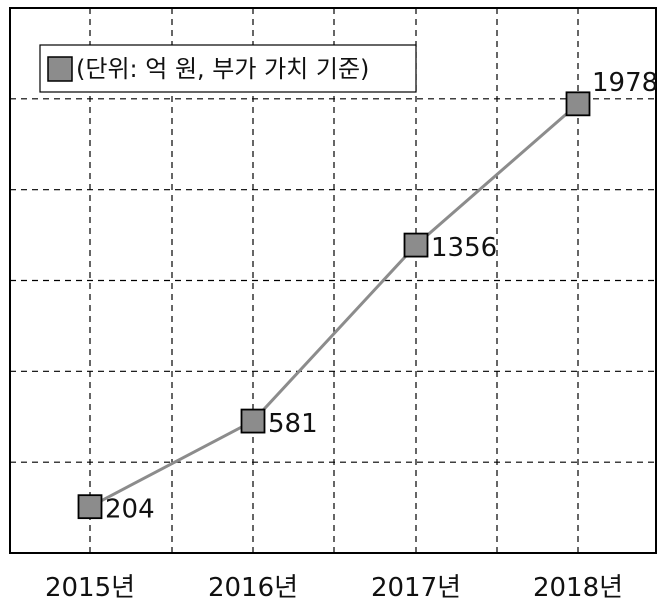  I want to click on legend-marker-swatch, so click(60, 69).